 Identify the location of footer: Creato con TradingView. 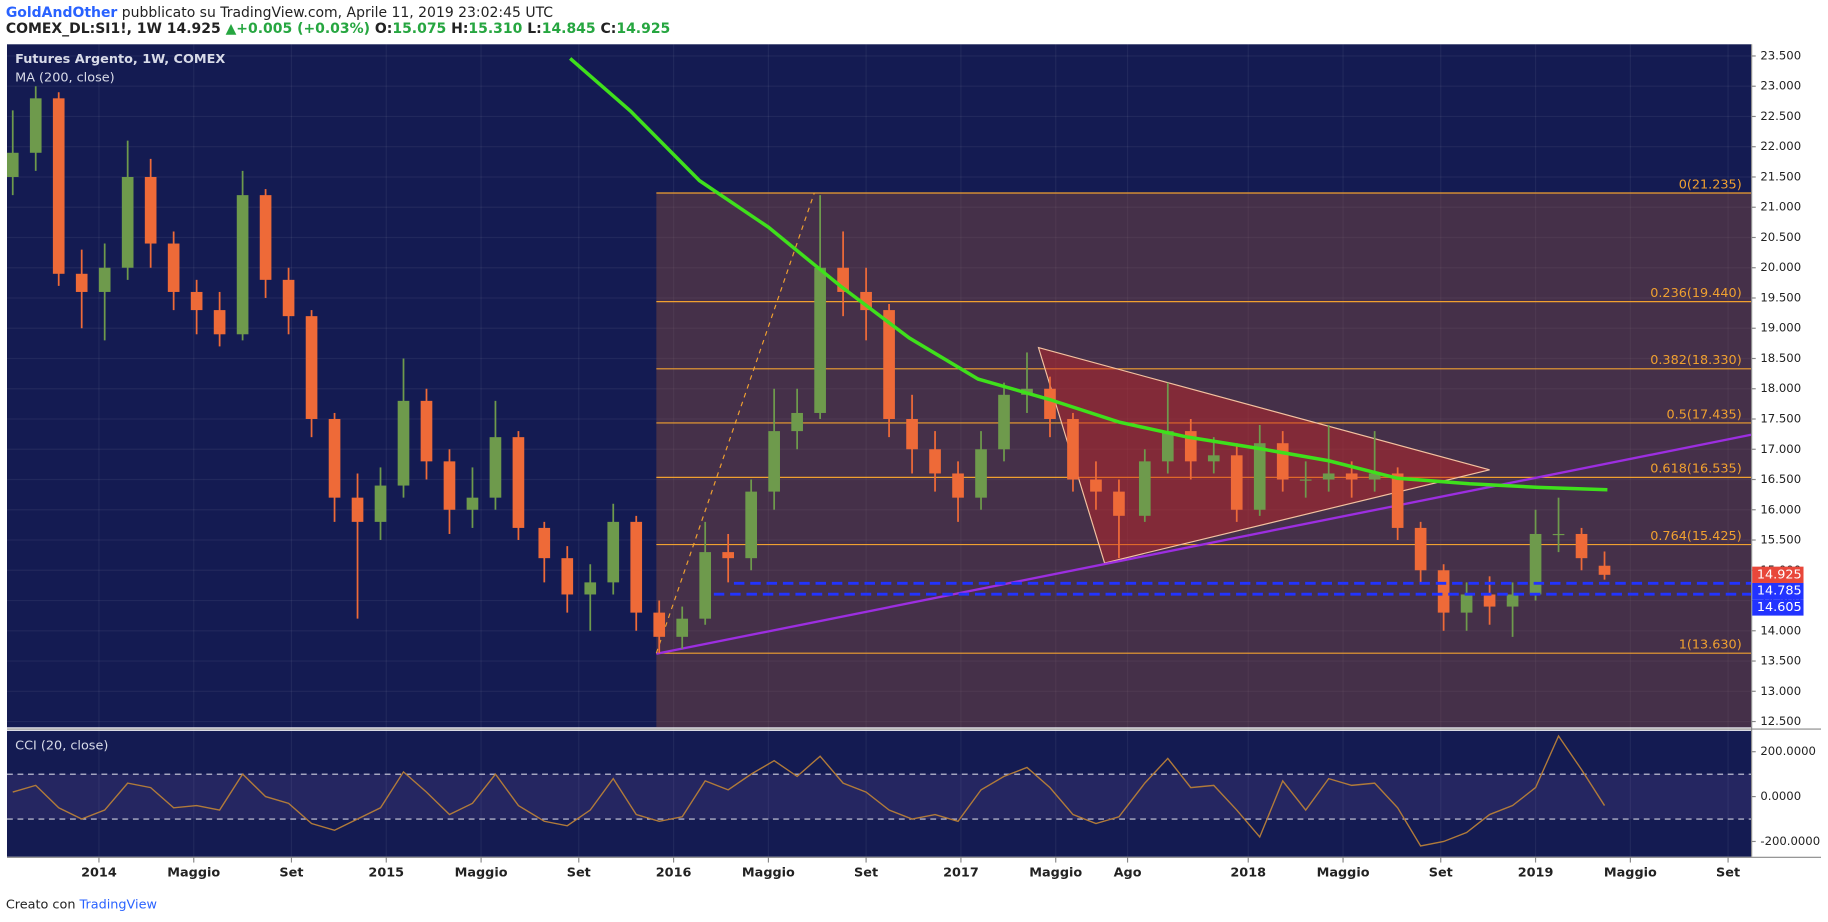
(81, 904).